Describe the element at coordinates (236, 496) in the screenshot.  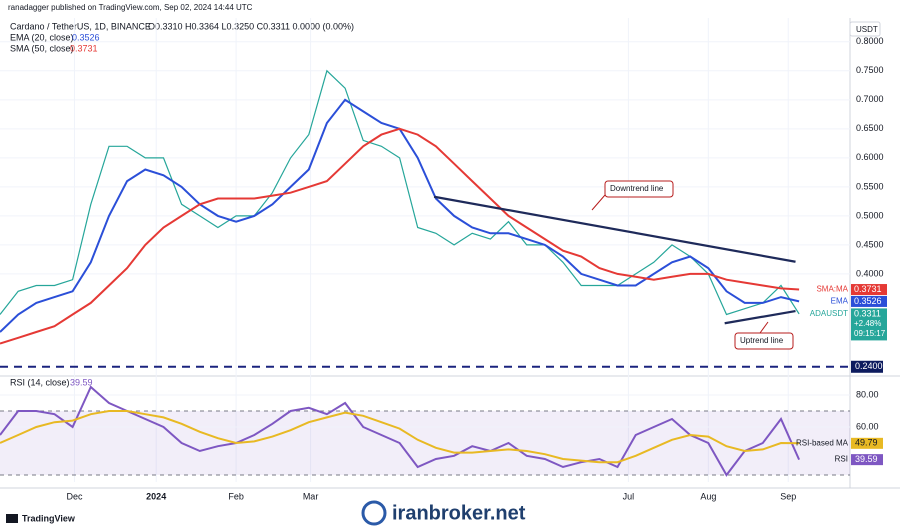
I see `x-tick-label: Feb` at that location.